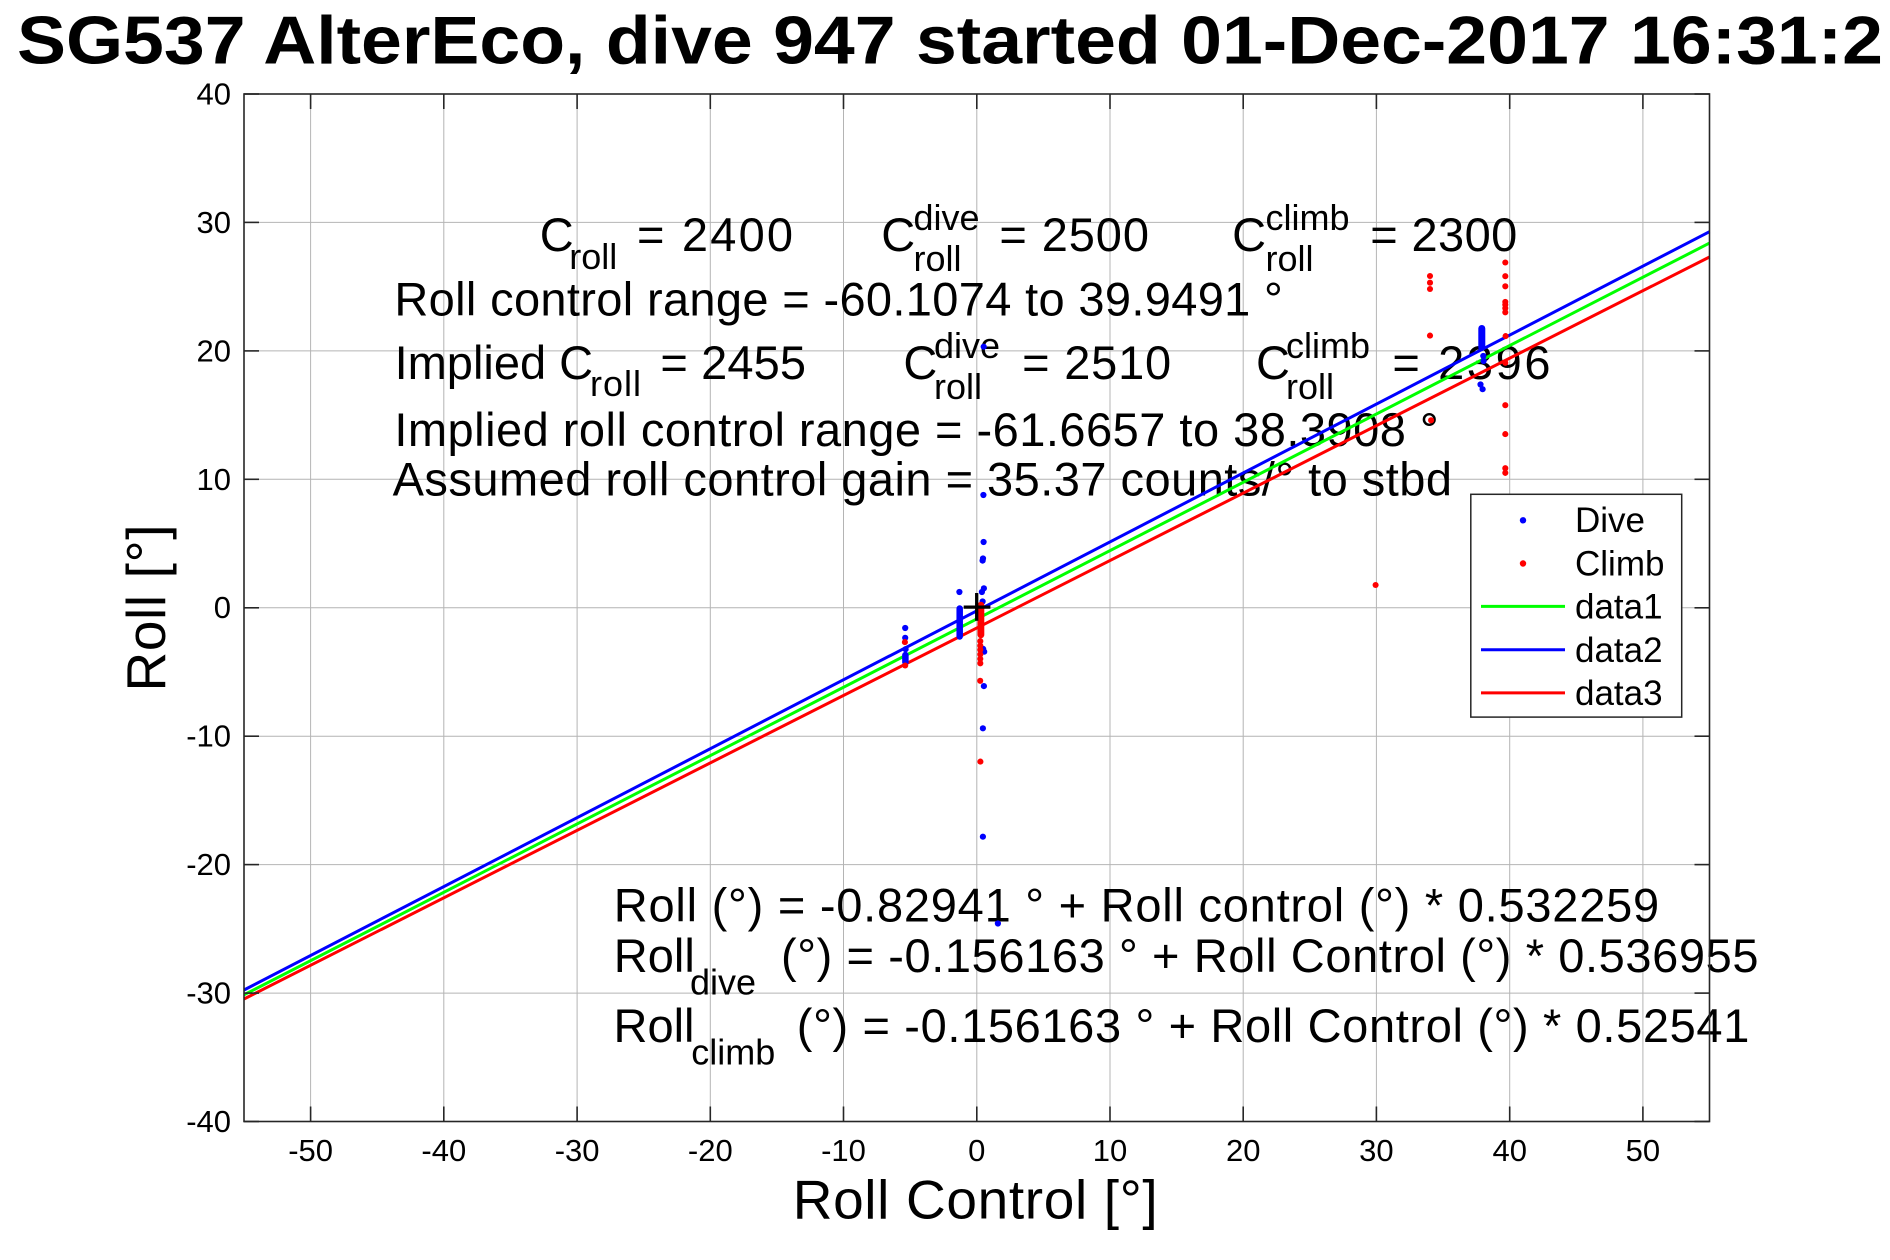 The image size is (1890, 1260). Describe the element at coordinates (1443, 234) in the screenshot. I see `svg-text: = 2300` at that location.